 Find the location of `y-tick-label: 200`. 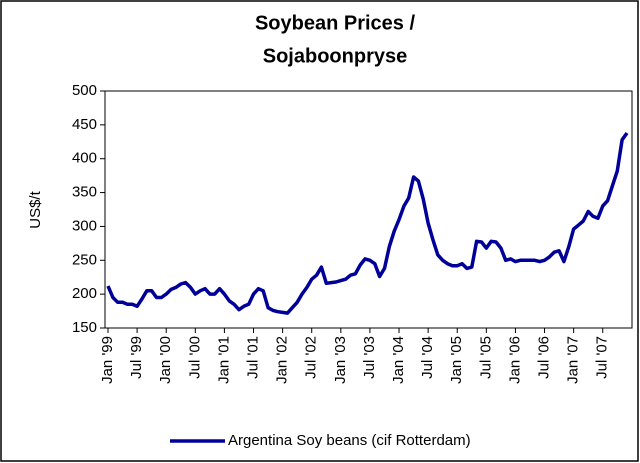

y-tick-label: 200 is located at coordinates (84, 293).